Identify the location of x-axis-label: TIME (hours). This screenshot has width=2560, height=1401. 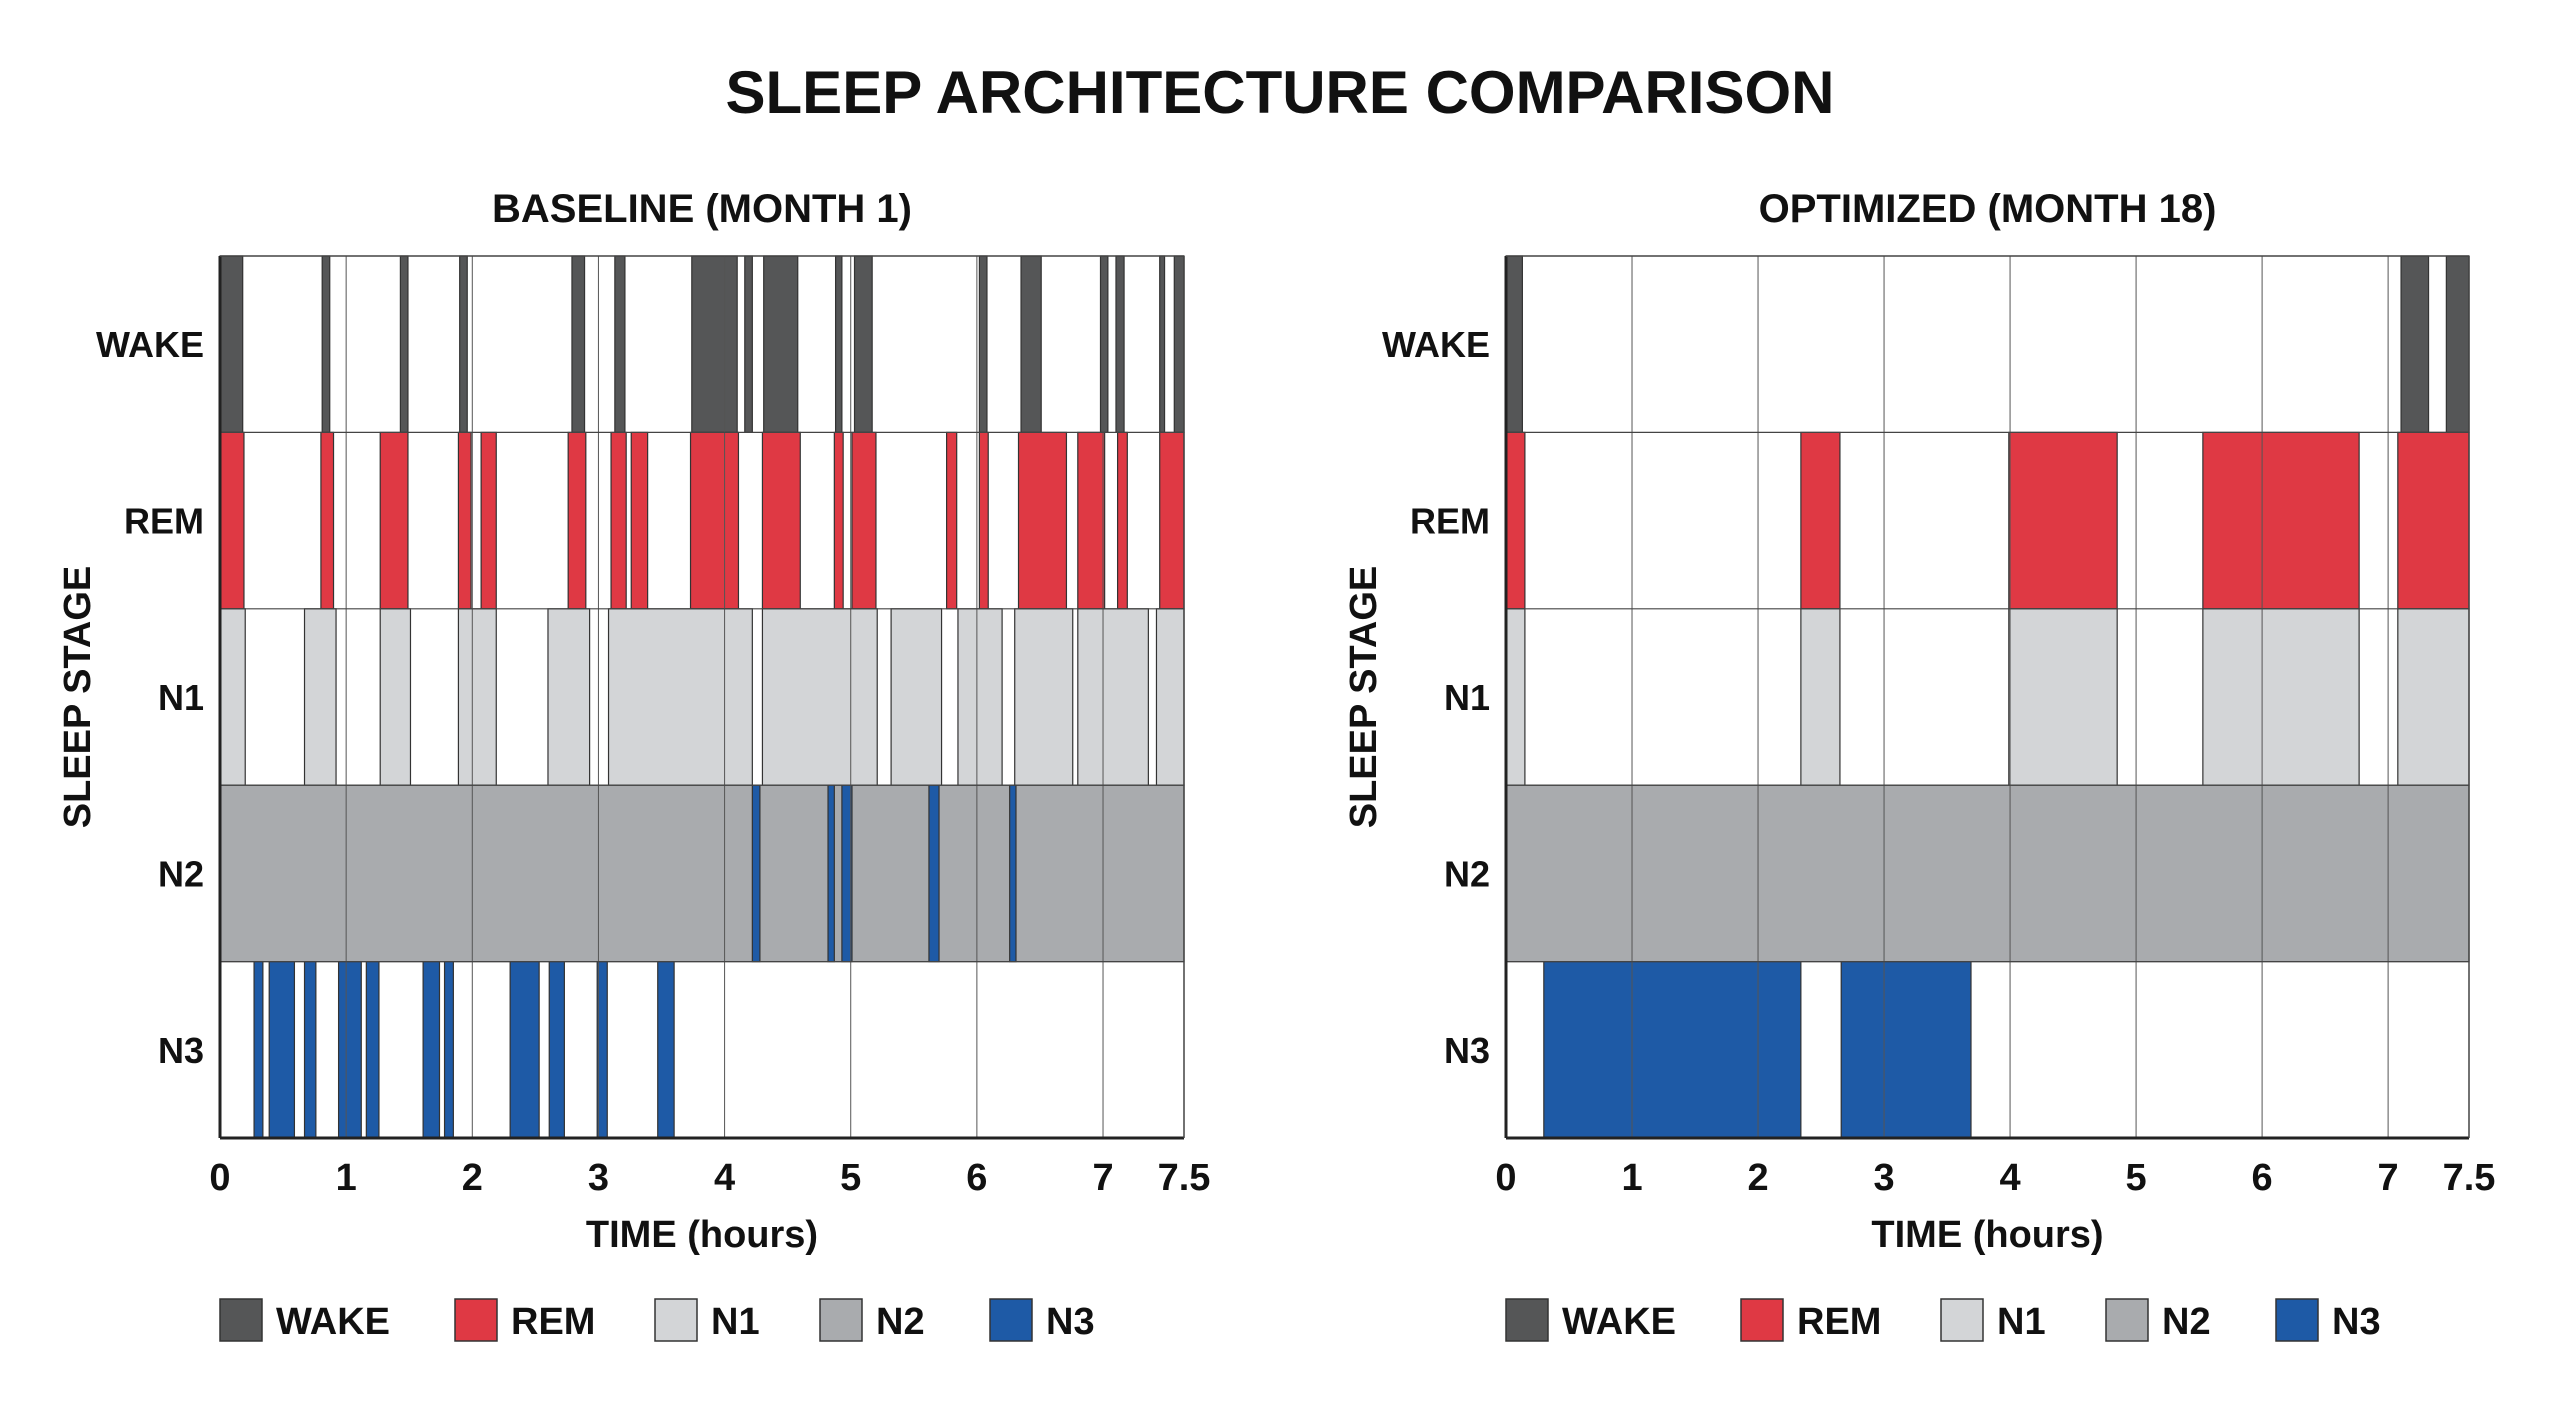
(1987, 1235).